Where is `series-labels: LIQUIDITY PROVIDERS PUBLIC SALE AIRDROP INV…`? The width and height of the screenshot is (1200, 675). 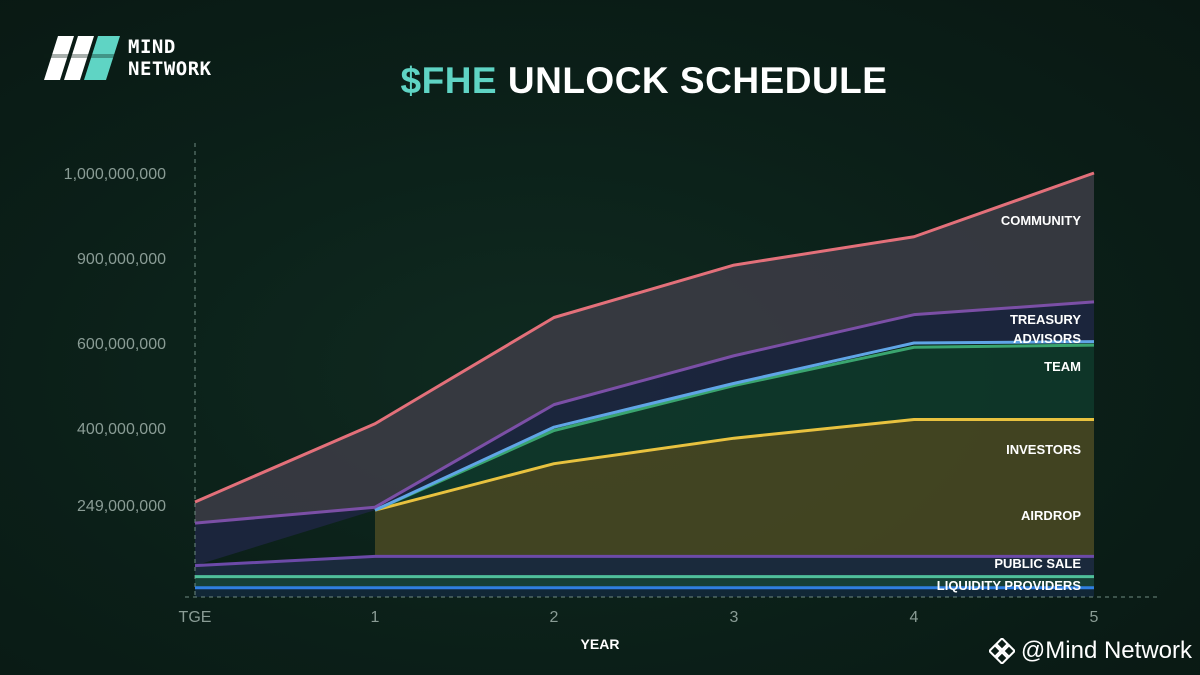 series-labels: LIQUIDITY PROVIDERS PUBLIC SALE AIRDROP INV… is located at coordinates (1009, 403).